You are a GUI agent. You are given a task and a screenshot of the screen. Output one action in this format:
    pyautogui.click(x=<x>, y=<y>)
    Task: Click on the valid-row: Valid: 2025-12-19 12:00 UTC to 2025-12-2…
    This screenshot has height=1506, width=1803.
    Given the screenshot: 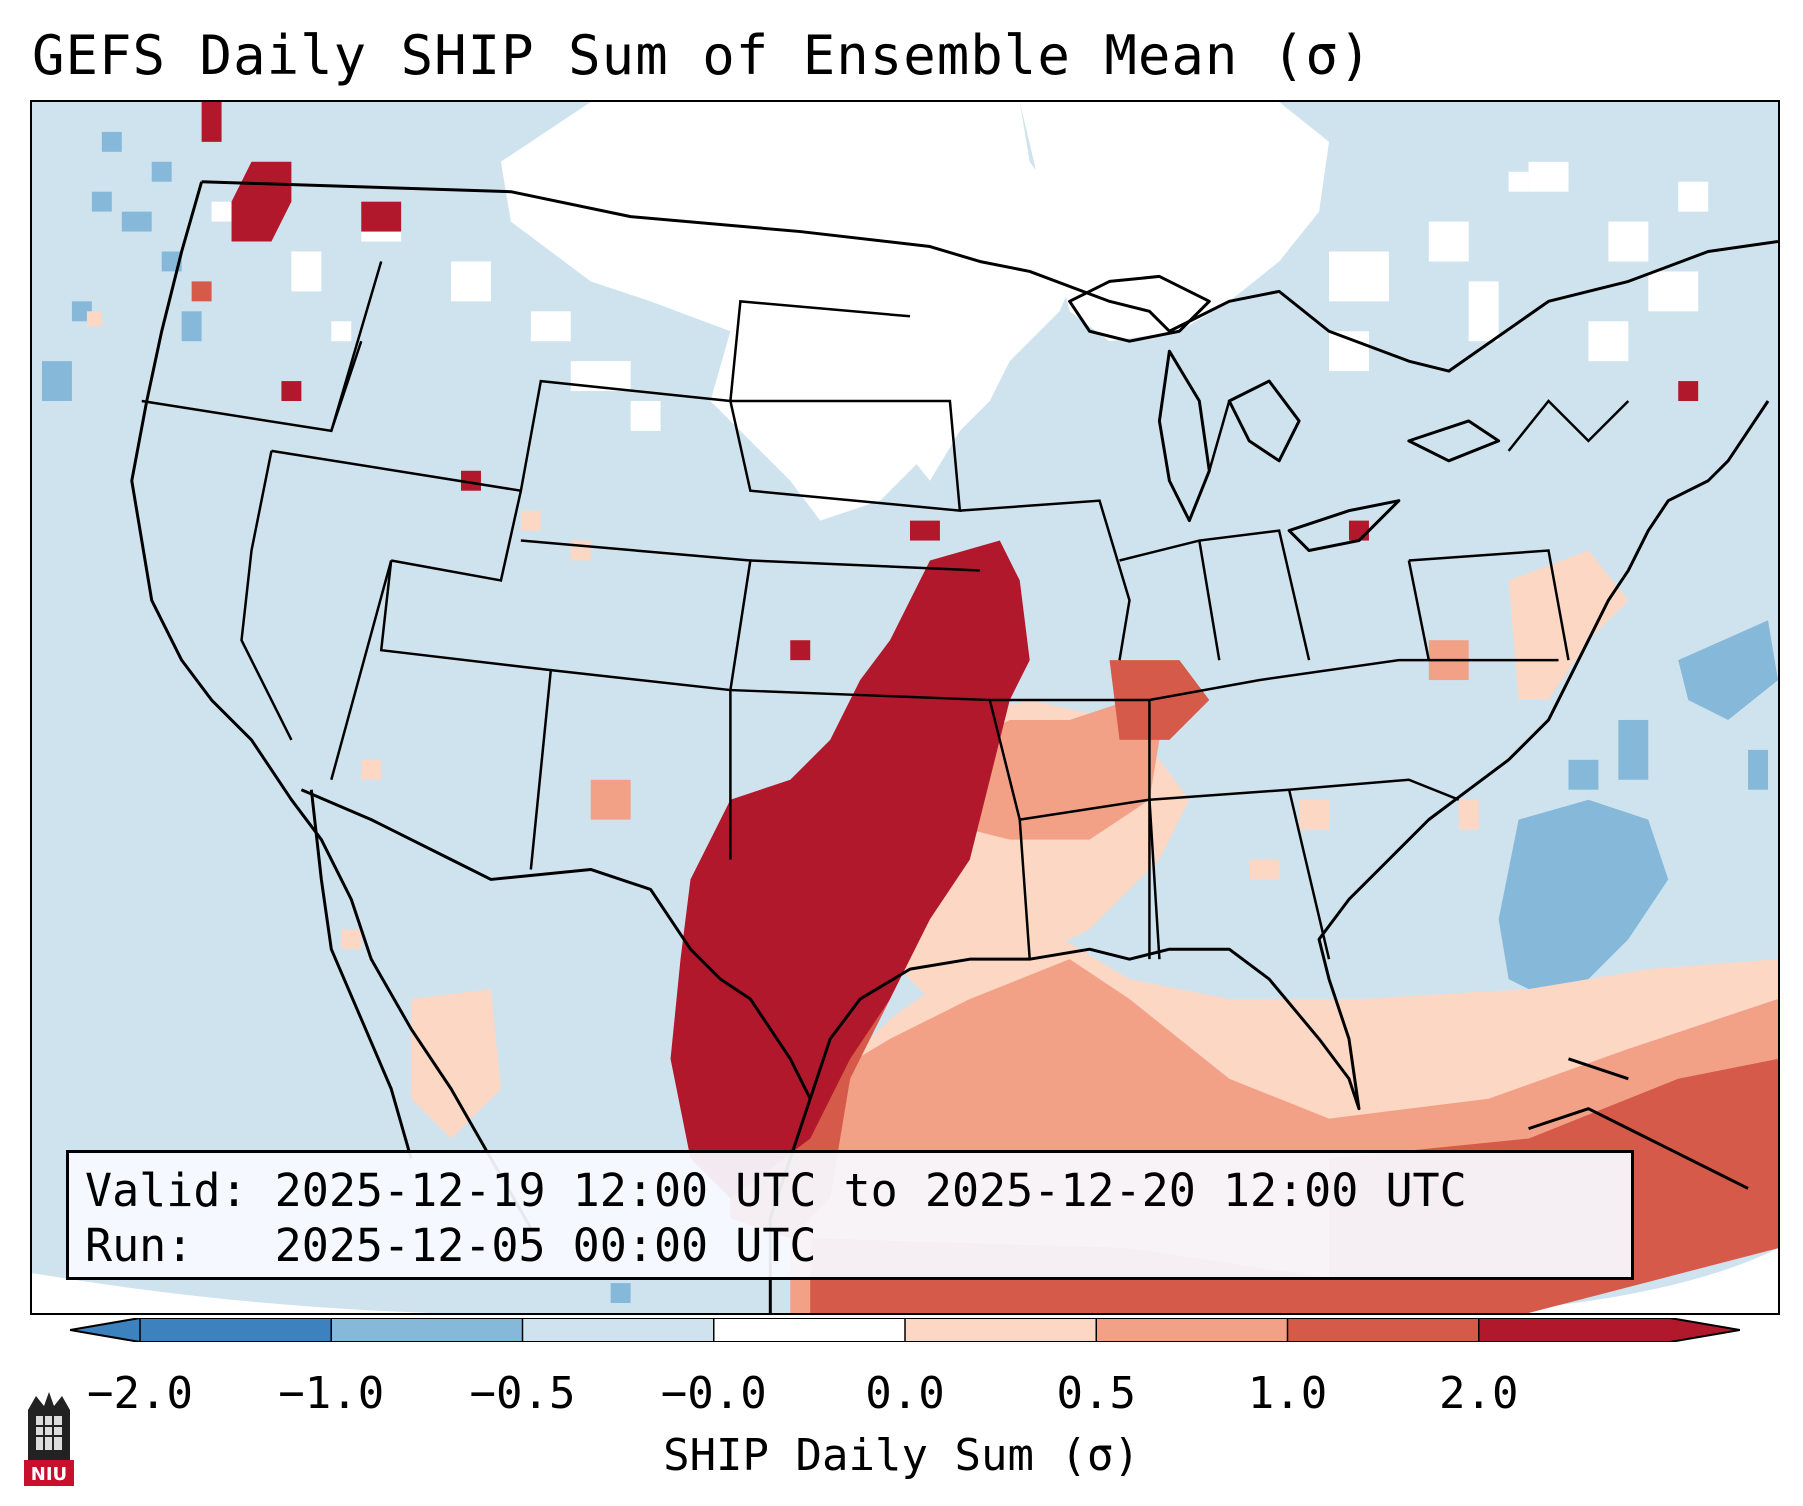 What is the action you would take?
    pyautogui.click(x=850, y=1190)
    